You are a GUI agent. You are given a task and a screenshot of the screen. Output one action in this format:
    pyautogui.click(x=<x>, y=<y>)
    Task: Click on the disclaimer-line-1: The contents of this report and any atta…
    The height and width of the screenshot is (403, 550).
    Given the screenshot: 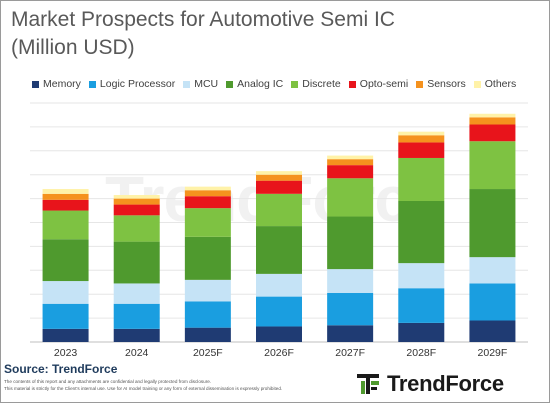 What is the action you would take?
    pyautogui.click(x=108, y=381)
    